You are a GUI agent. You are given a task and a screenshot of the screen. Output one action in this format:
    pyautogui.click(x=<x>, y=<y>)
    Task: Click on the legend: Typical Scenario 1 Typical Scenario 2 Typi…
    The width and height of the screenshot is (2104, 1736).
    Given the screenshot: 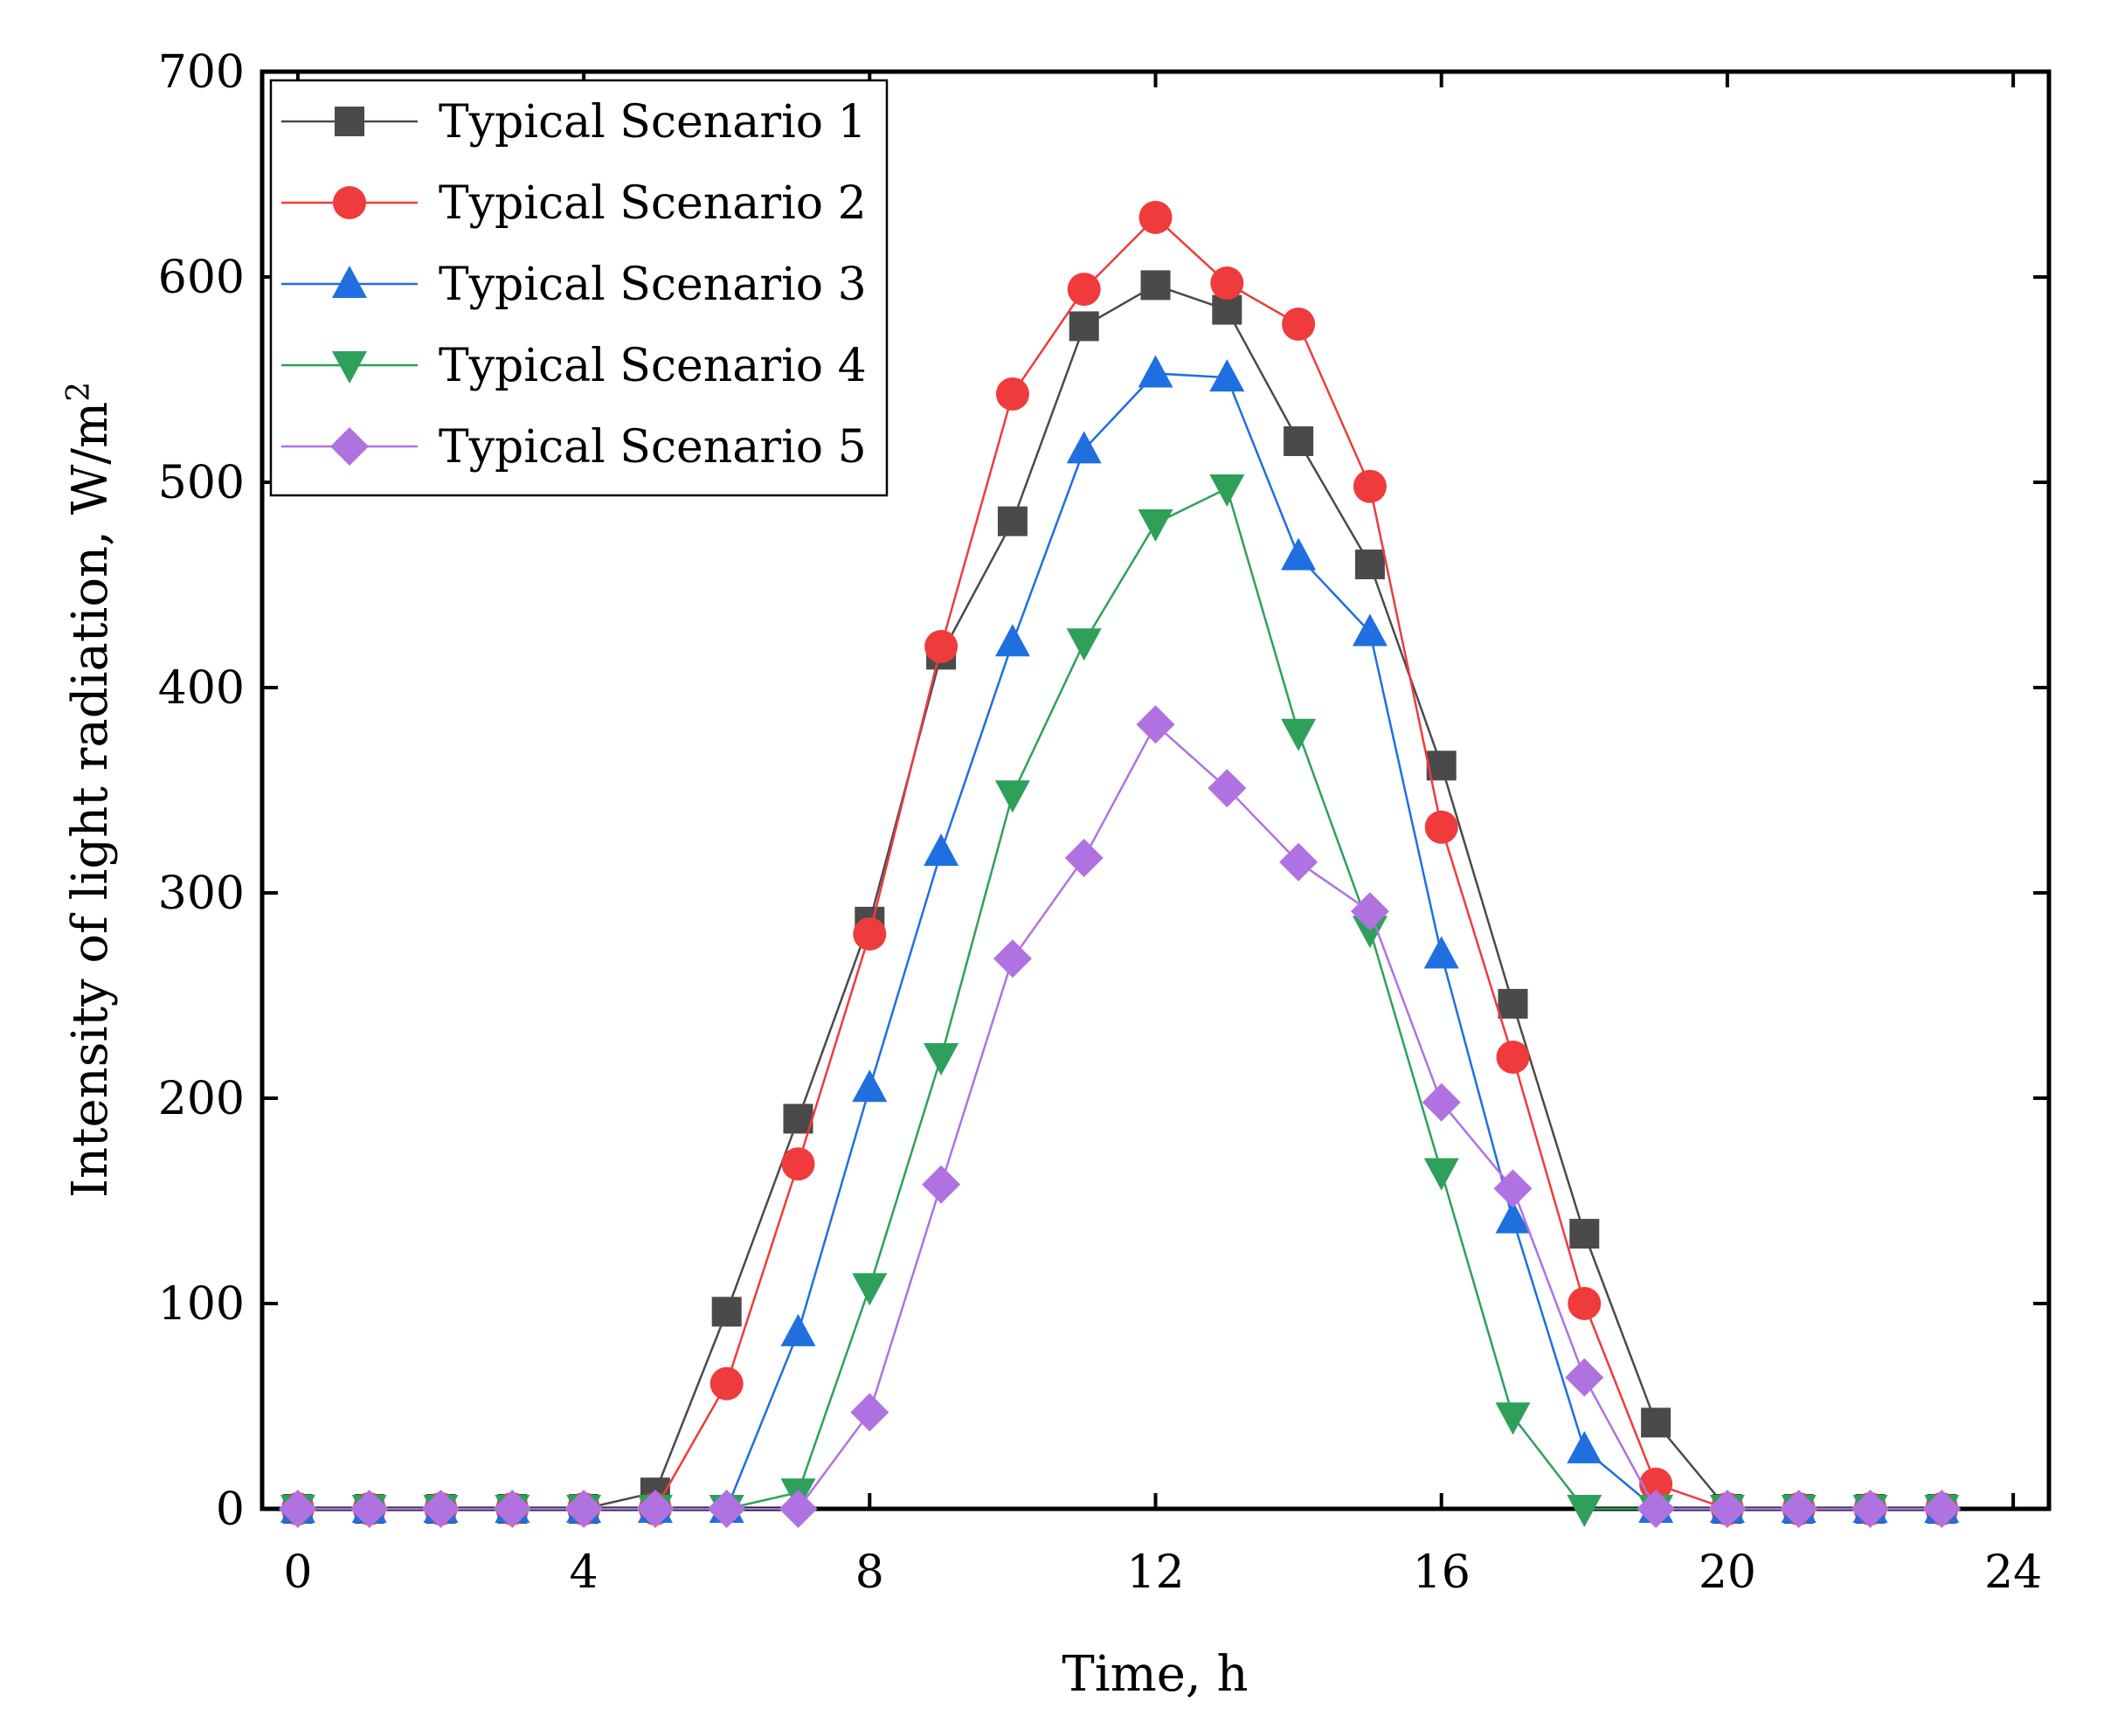 What is the action you would take?
    pyautogui.click(x=579, y=288)
    